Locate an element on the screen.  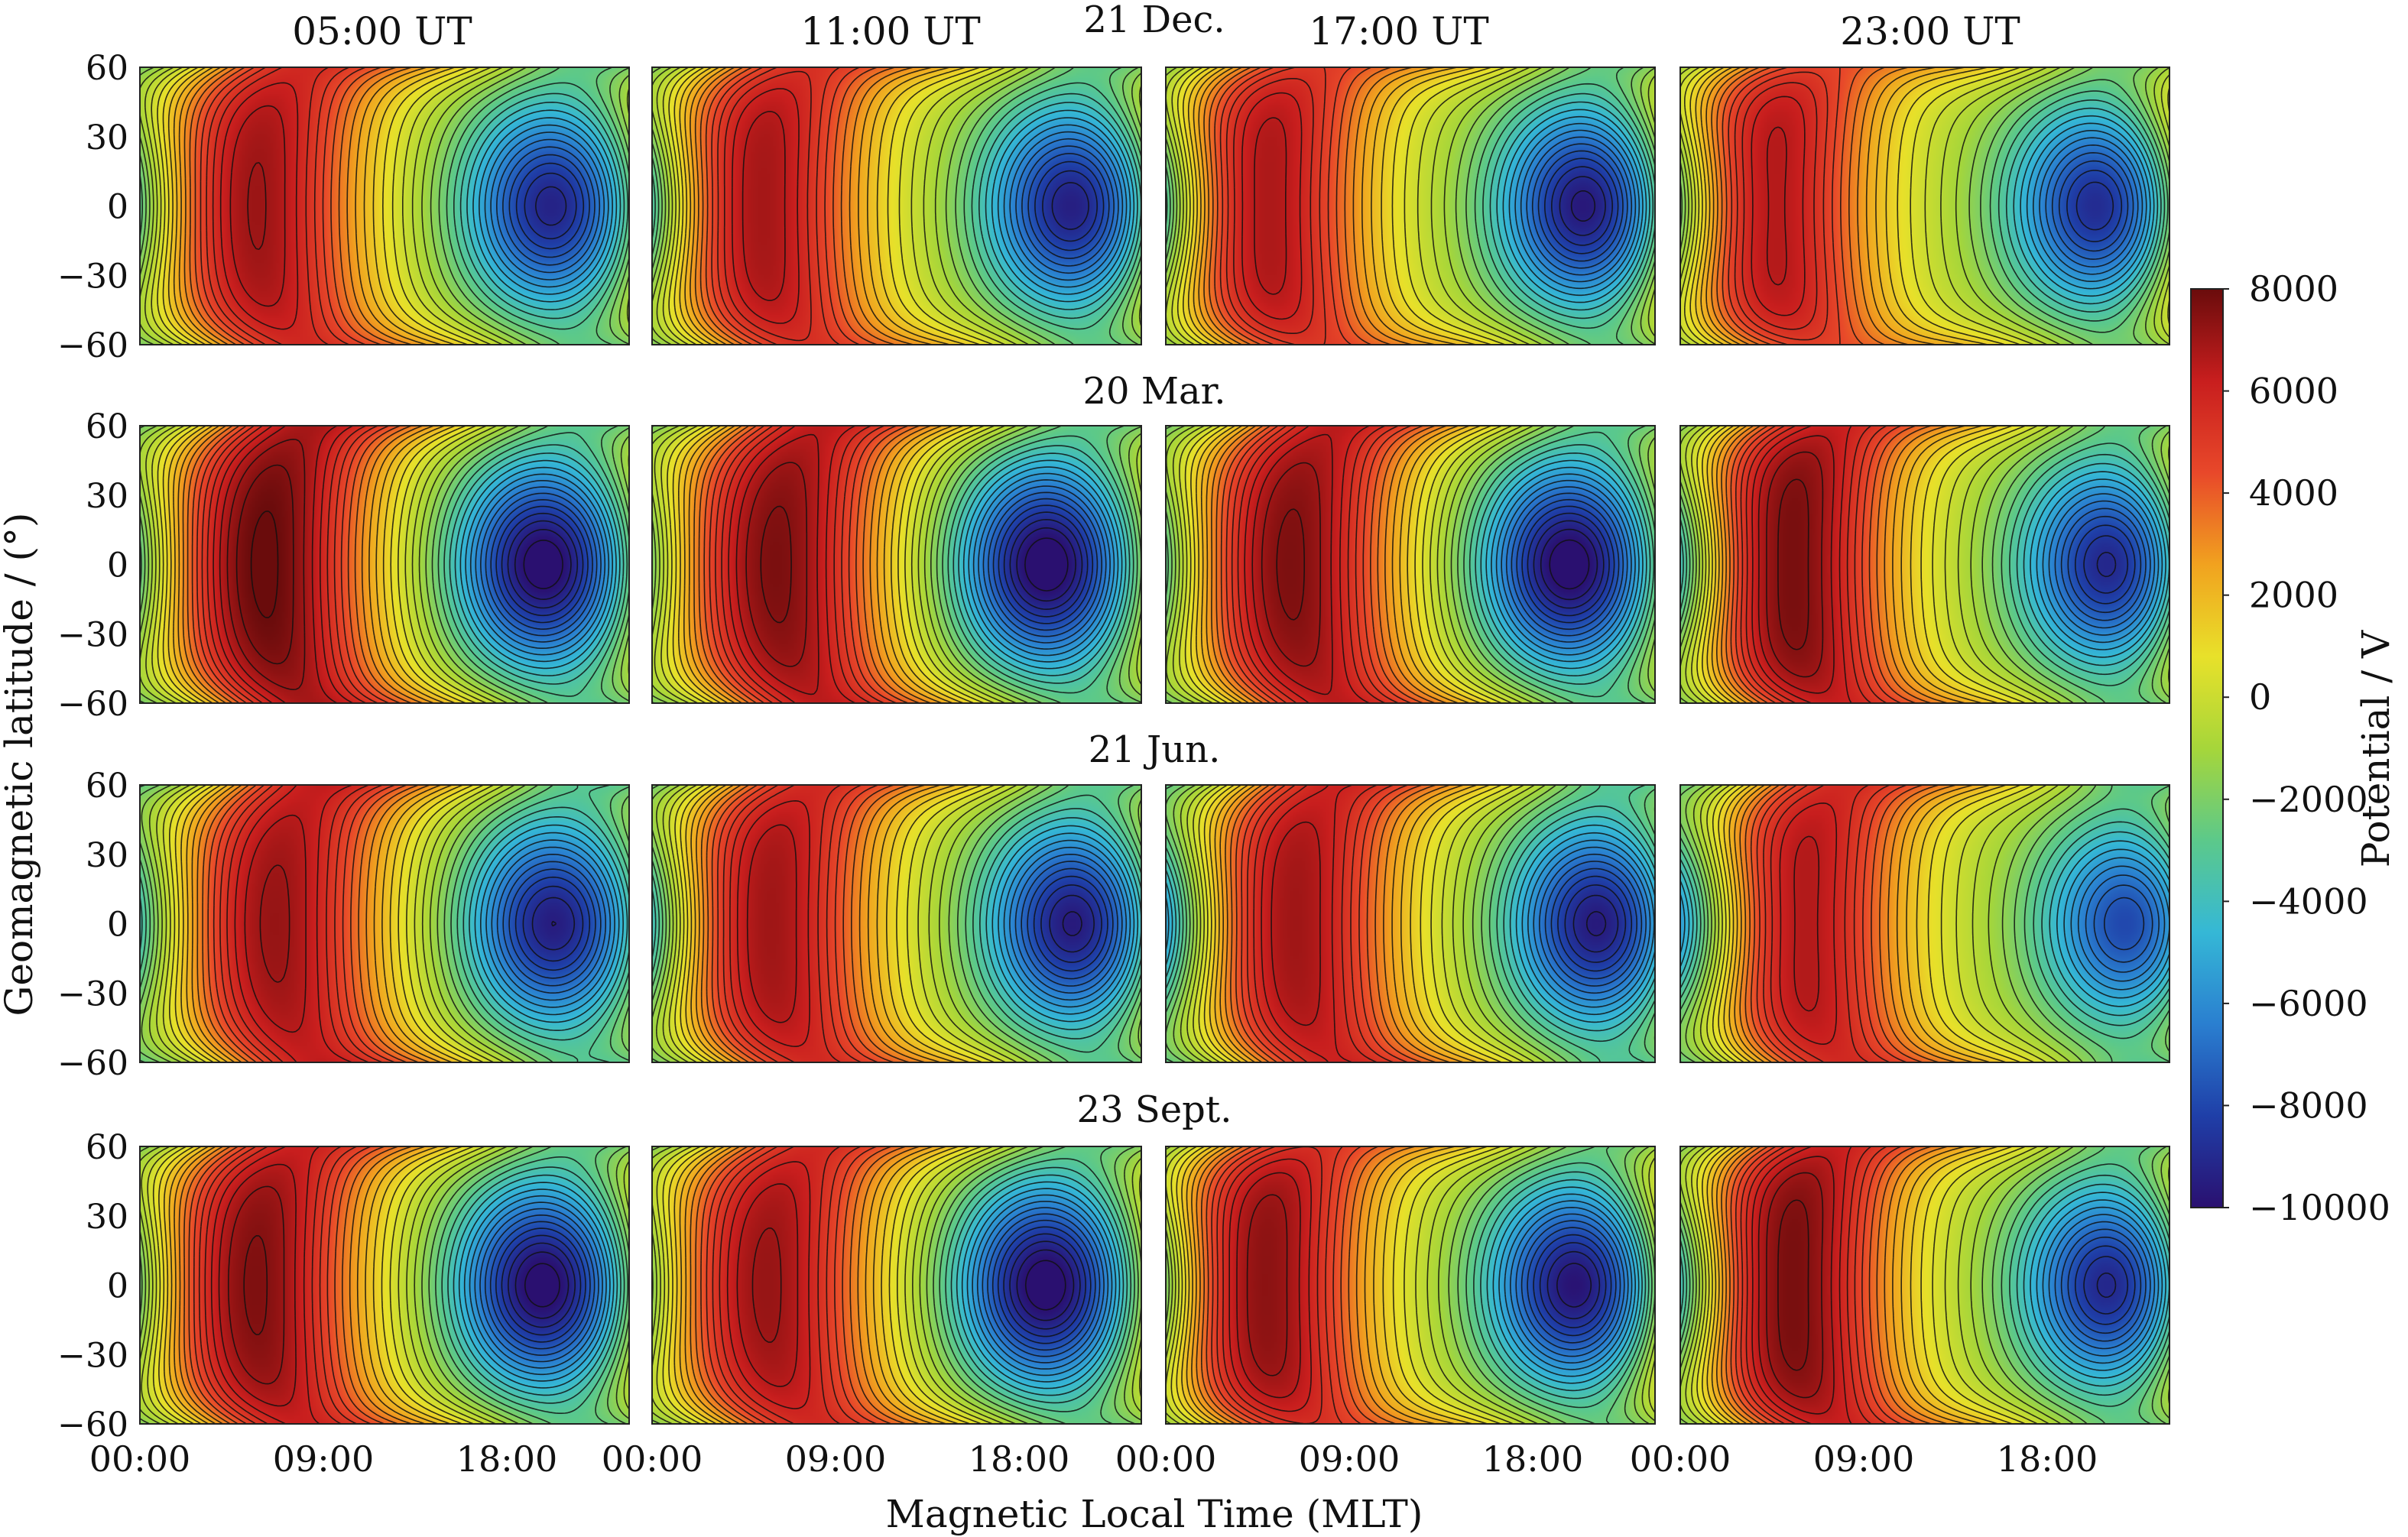
colorbar-tick-label: −4000 is located at coordinates (2309, 901).